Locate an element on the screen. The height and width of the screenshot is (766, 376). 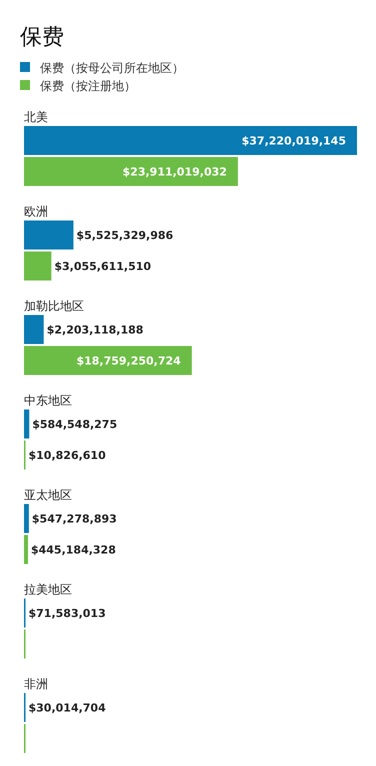
y-tick-label: 中东地区 is located at coordinates (48, 401).